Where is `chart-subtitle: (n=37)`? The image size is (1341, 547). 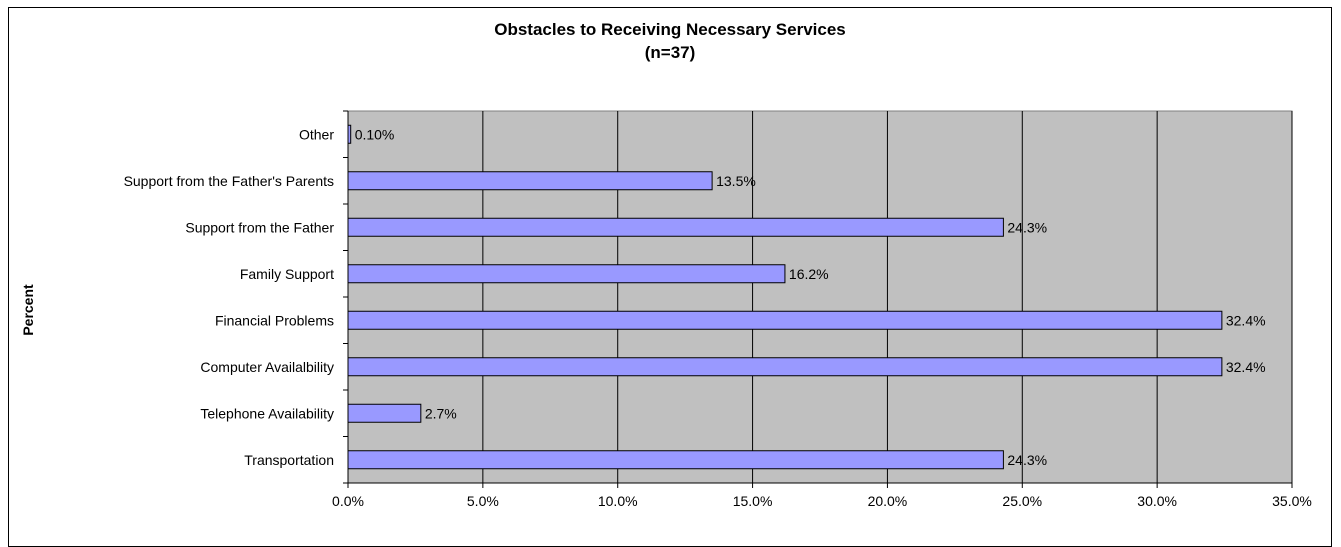 chart-subtitle: (n=37) is located at coordinates (670, 52).